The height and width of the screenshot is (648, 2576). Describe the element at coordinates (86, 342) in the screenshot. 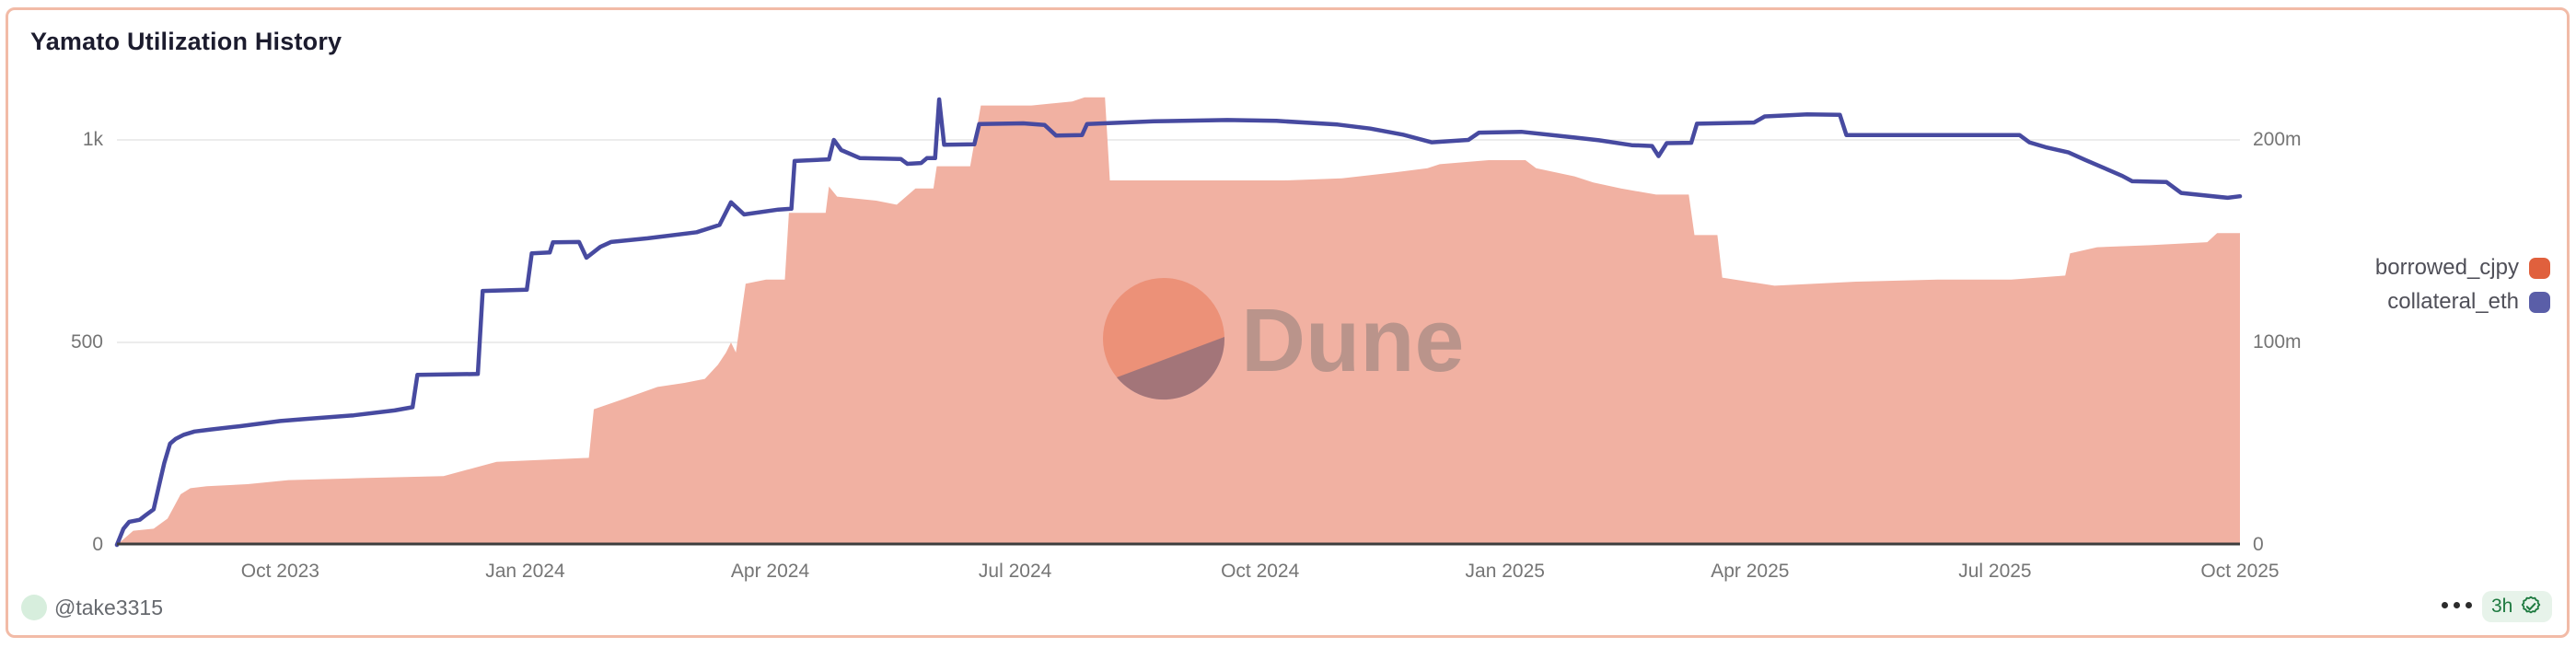

I see `y-axis-left-tick: 500` at that location.